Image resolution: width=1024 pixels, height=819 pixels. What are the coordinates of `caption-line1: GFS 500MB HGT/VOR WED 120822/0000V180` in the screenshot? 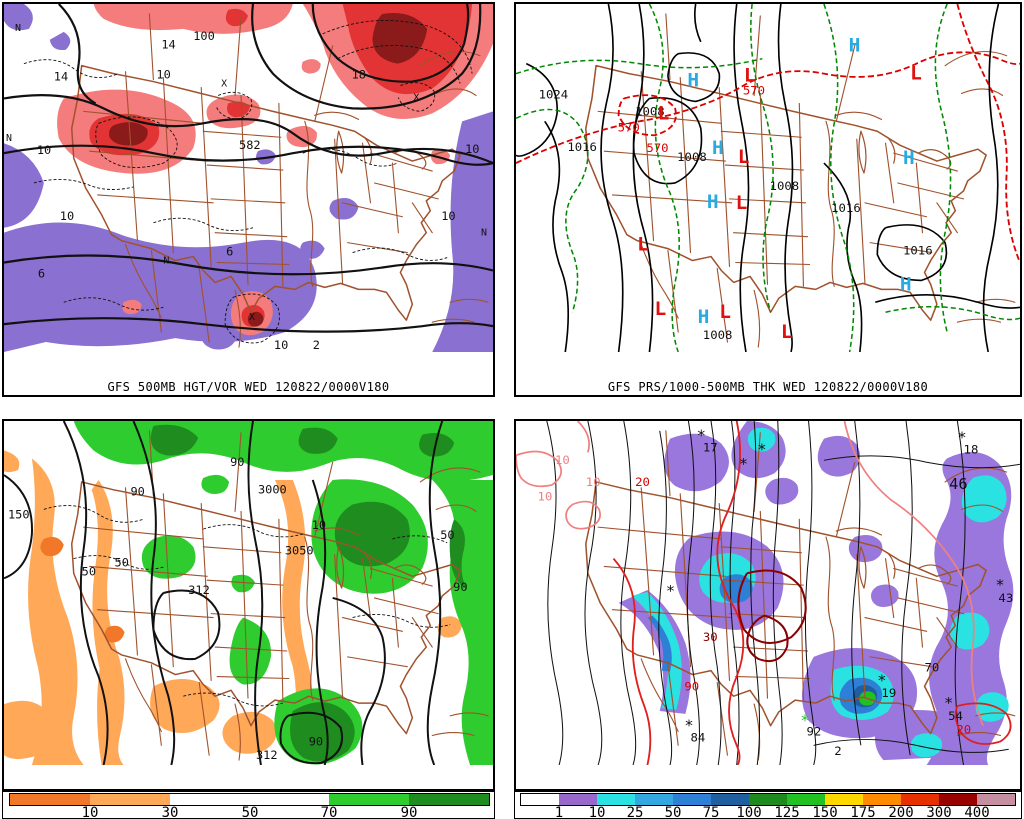 It's located at (248, 387).